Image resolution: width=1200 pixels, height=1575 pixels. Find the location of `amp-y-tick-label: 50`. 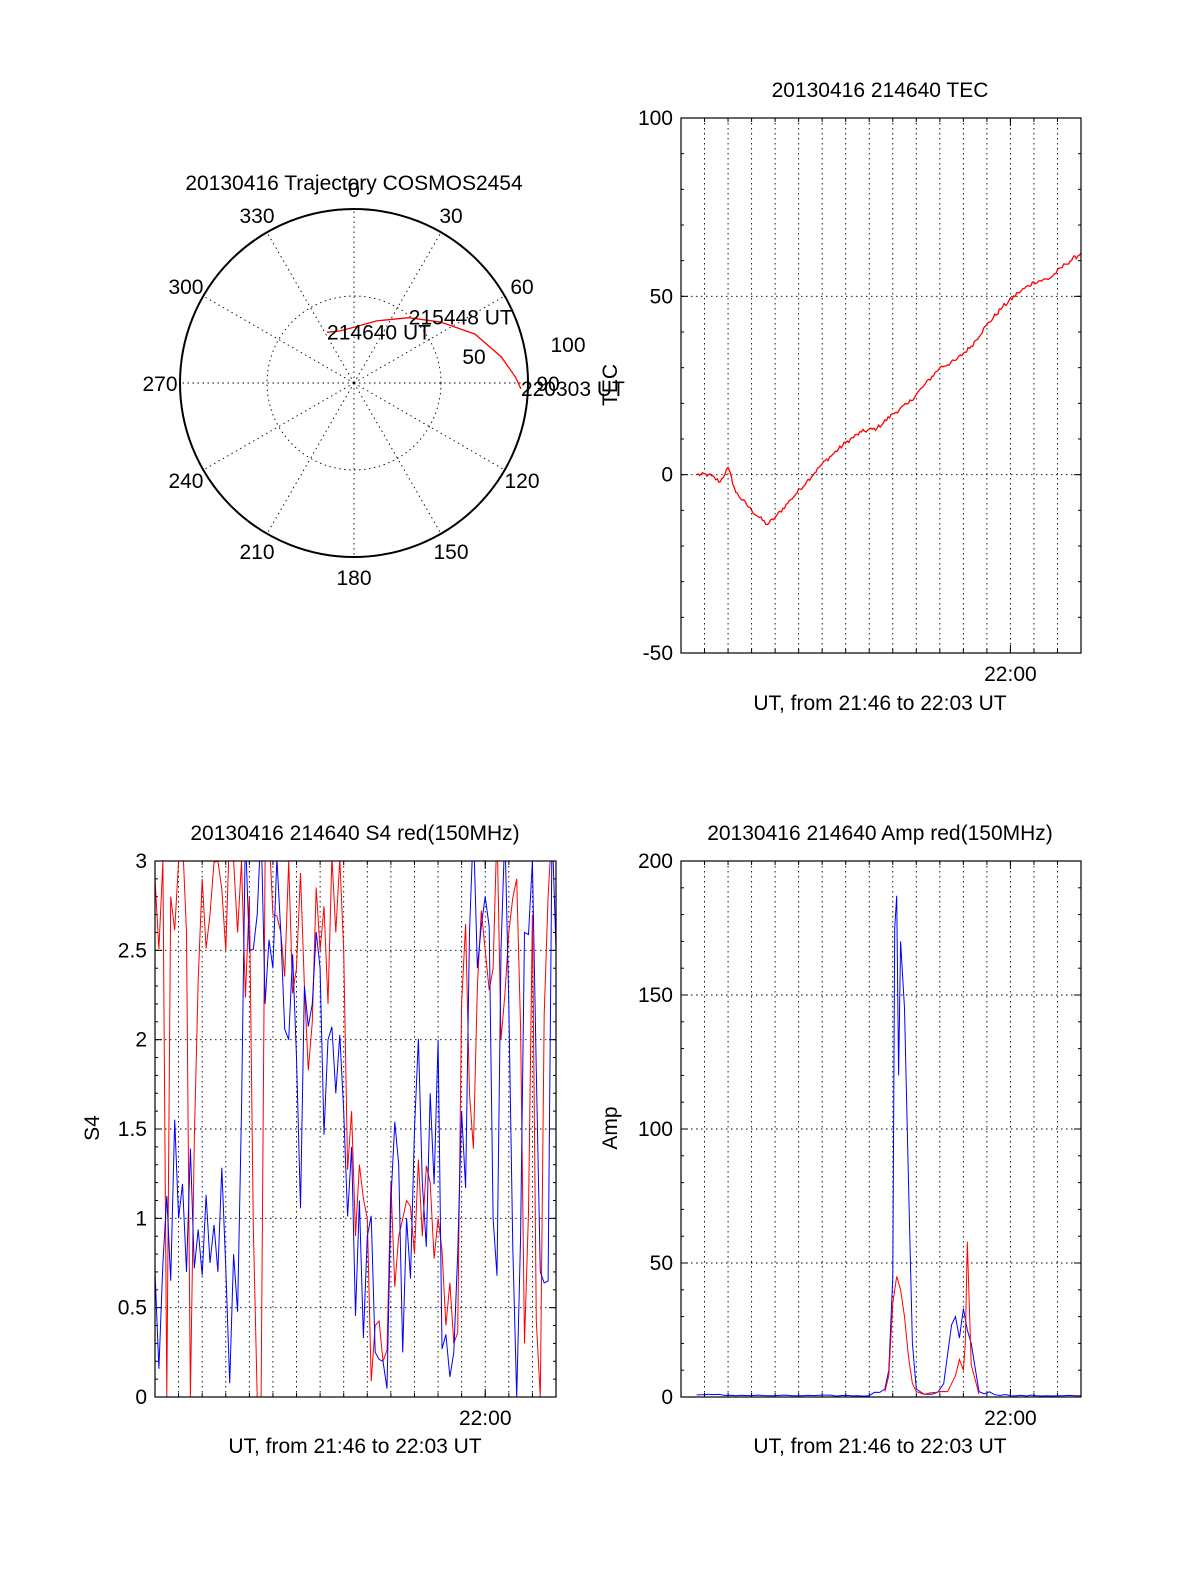

amp-y-tick-label: 50 is located at coordinates (661, 1263).